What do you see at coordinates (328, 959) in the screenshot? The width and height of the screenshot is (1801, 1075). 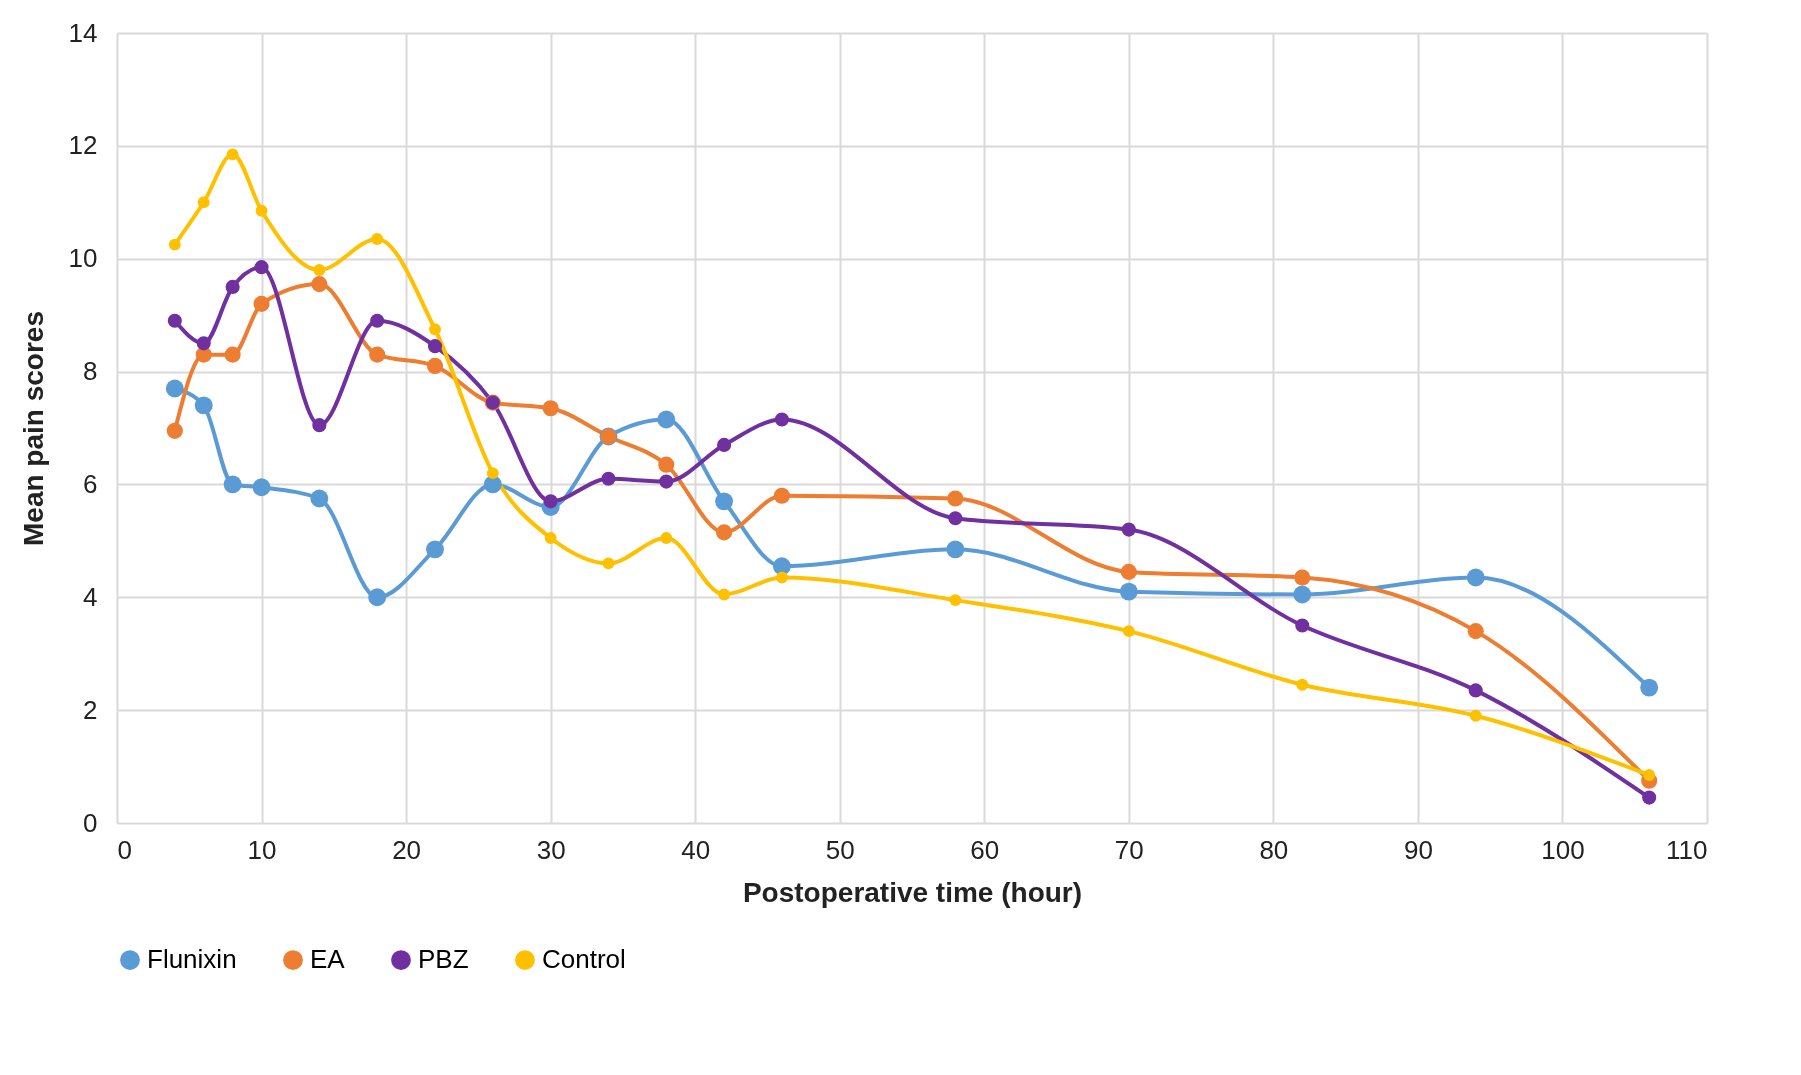 I see `legend-label: EA` at bounding box center [328, 959].